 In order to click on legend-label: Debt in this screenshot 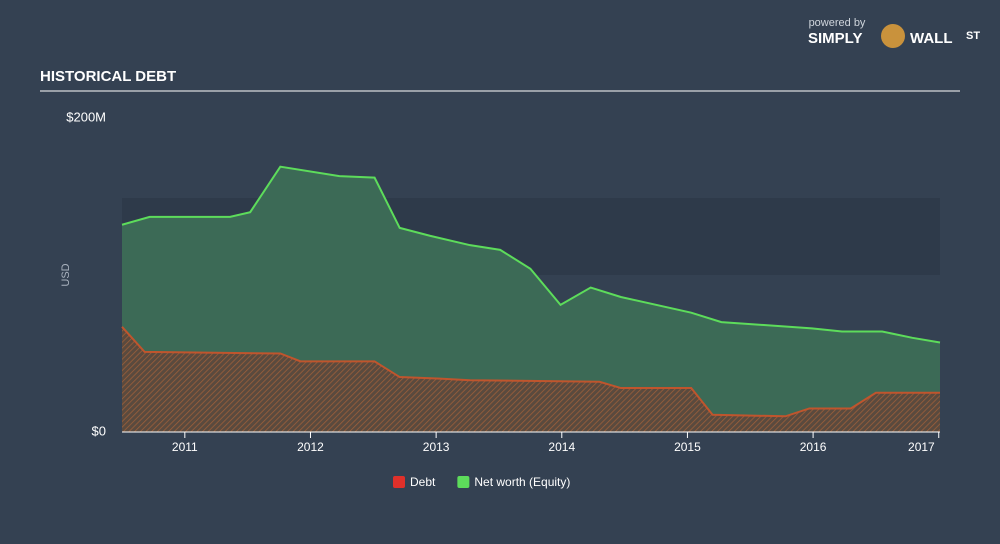, I will do `click(423, 482)`.